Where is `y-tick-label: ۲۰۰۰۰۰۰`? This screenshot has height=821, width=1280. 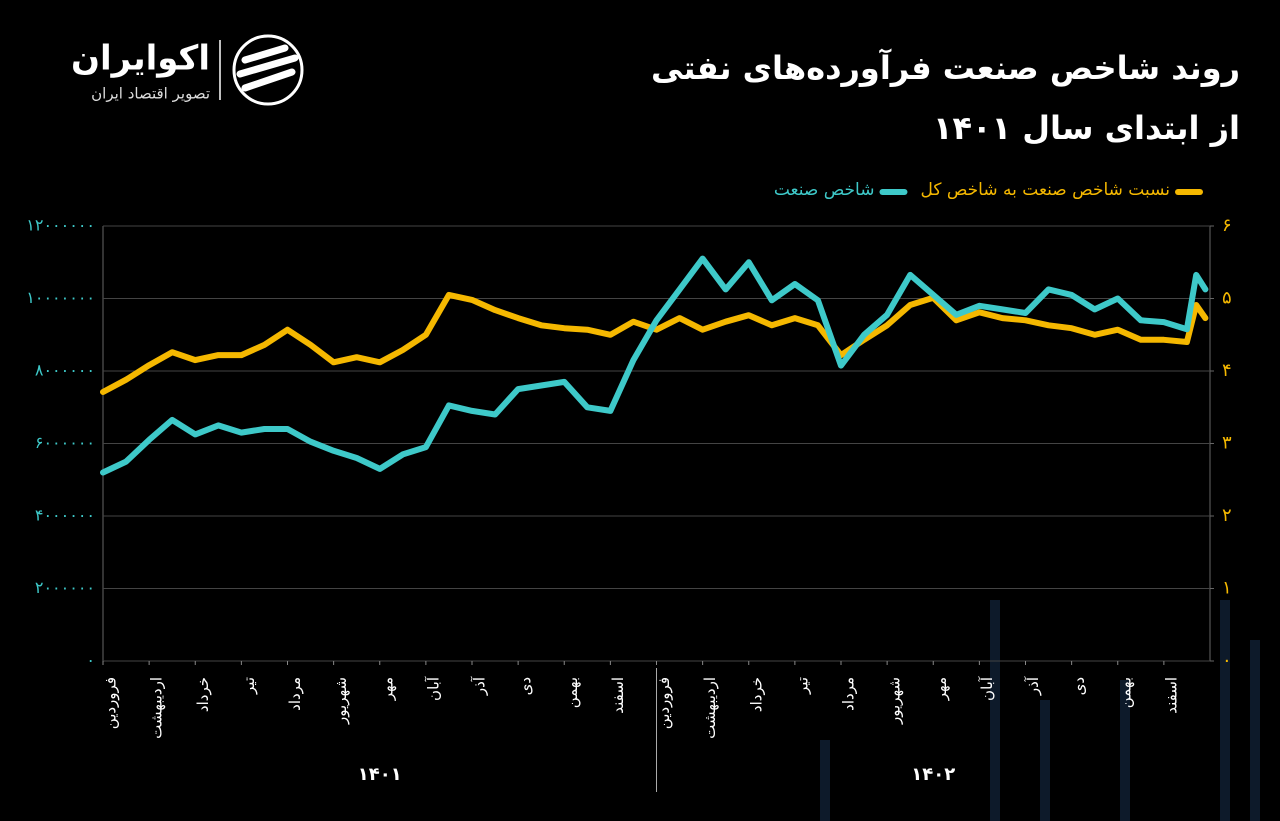
y-tick-label: ۲۰۰۰۰۰۰ is located at coordinates (65, 587).